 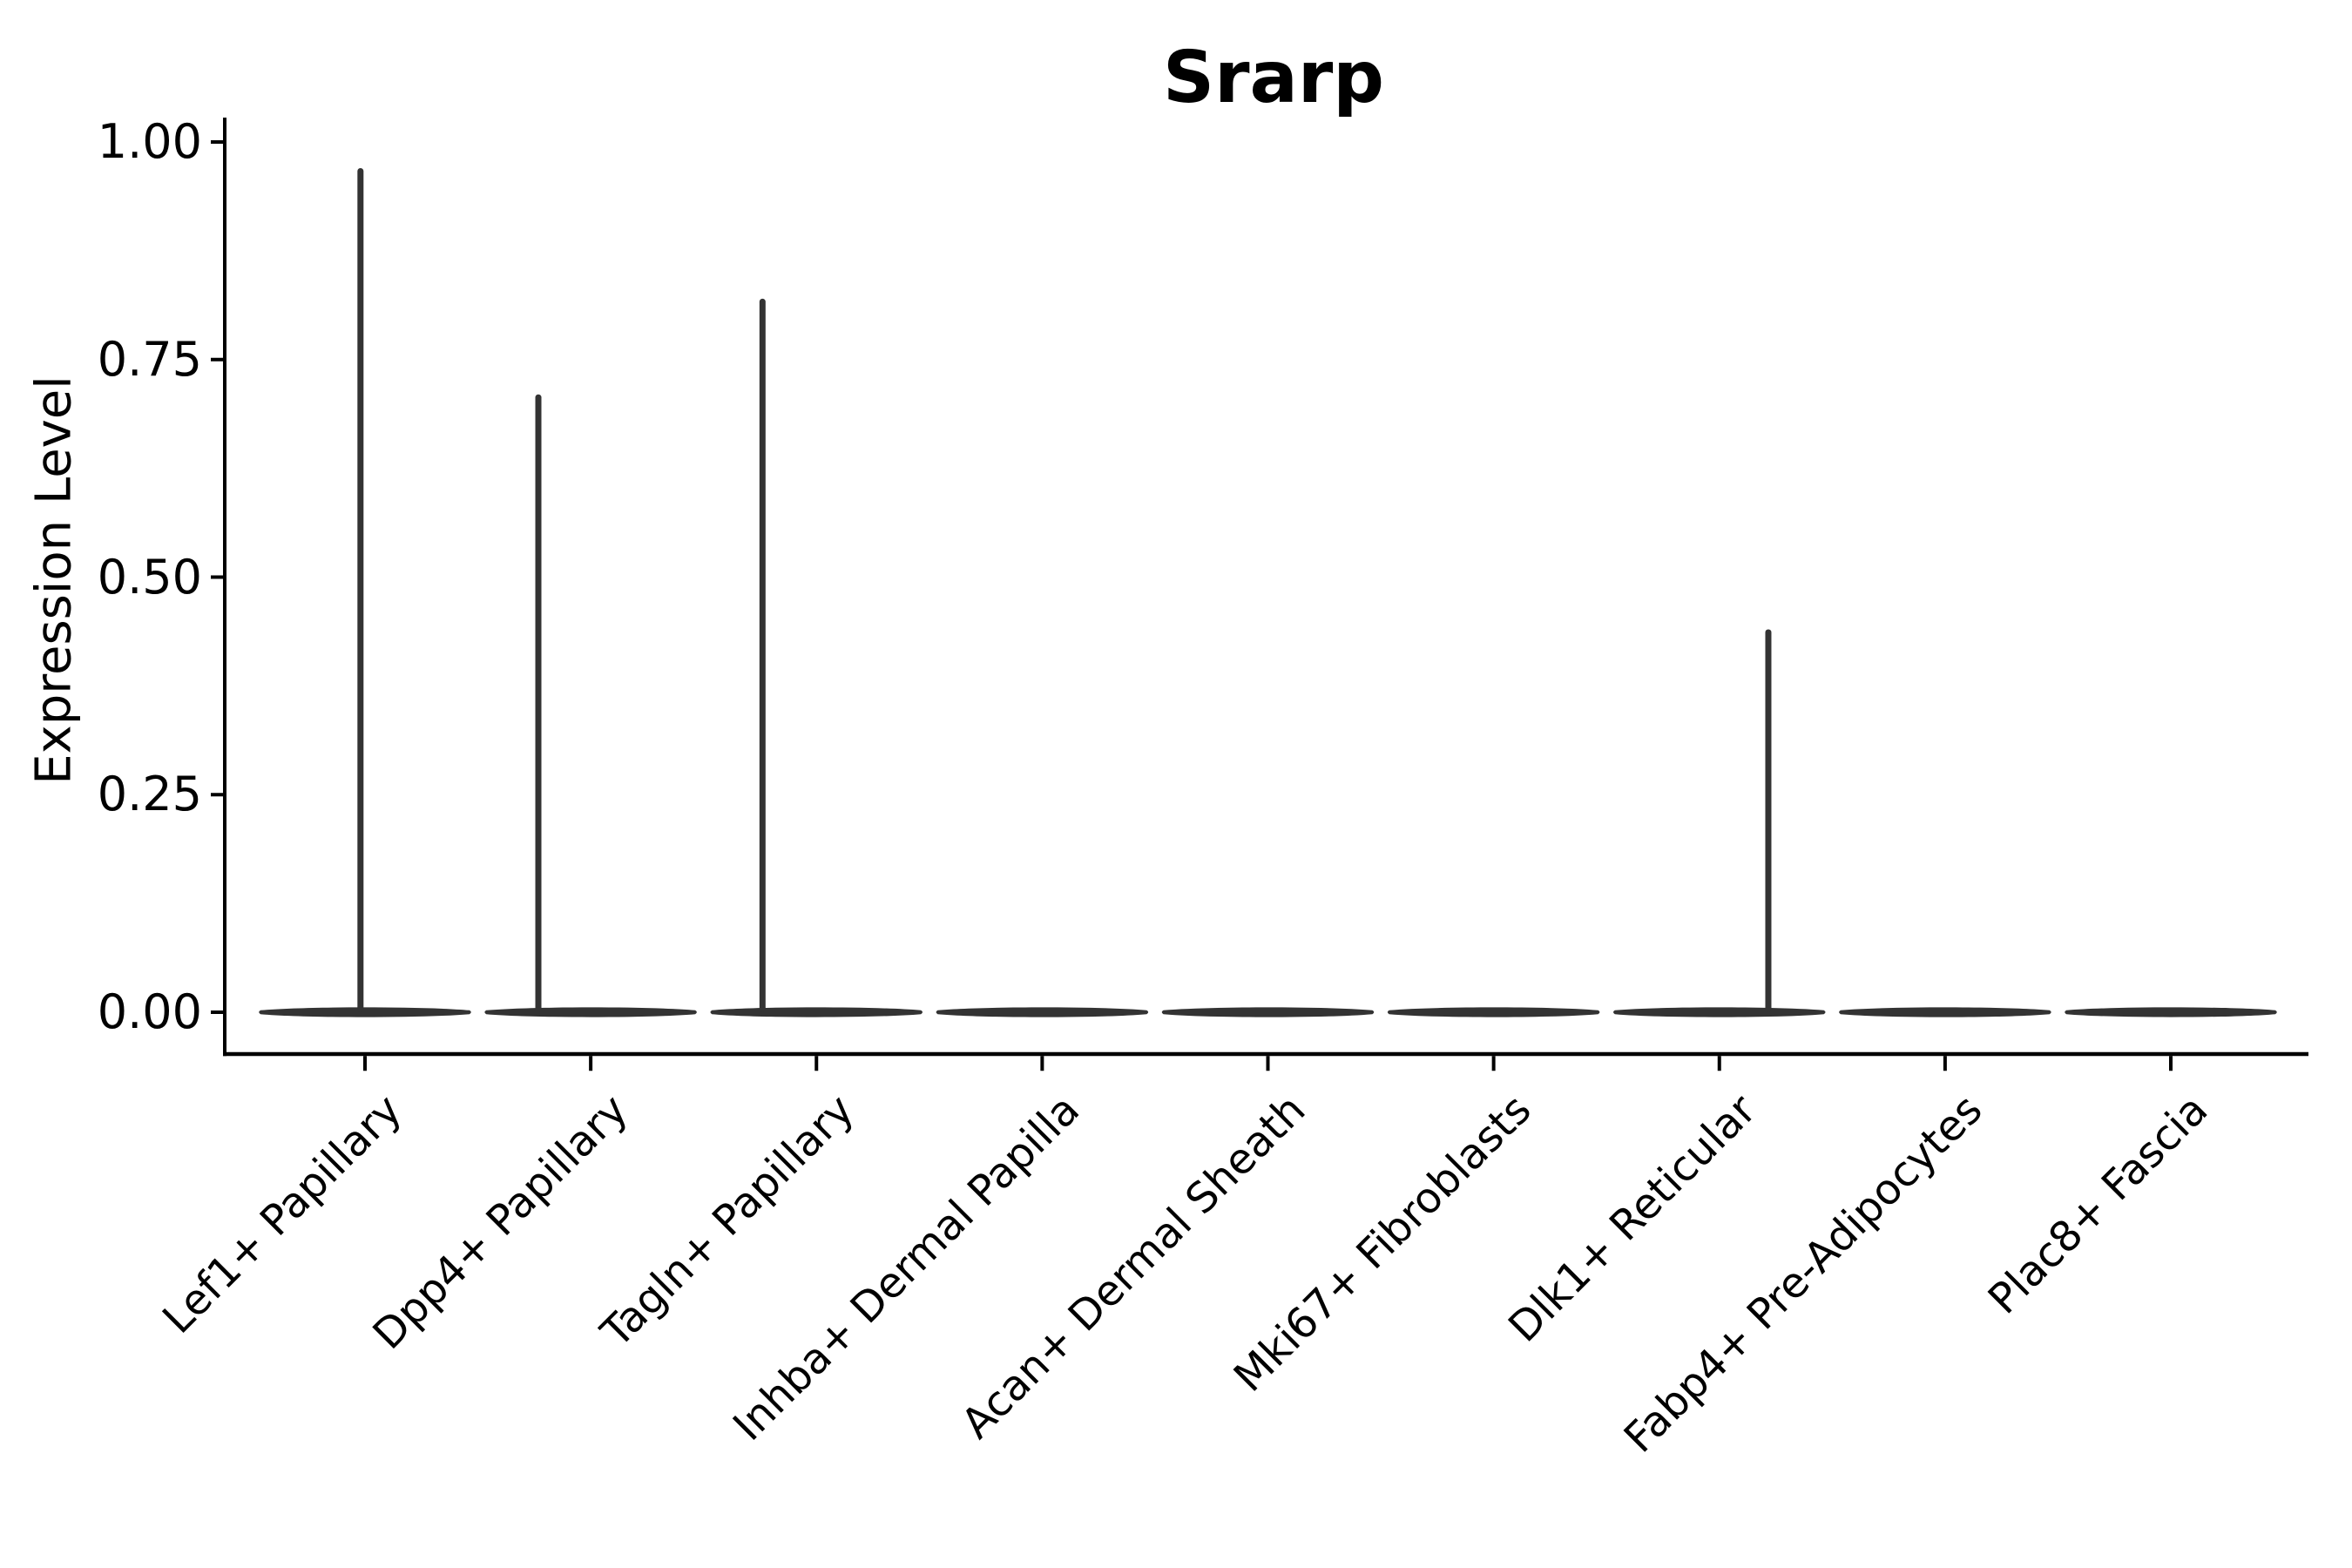 I want to click on y-tick-label: 1.00, so click(x=150, y=141).